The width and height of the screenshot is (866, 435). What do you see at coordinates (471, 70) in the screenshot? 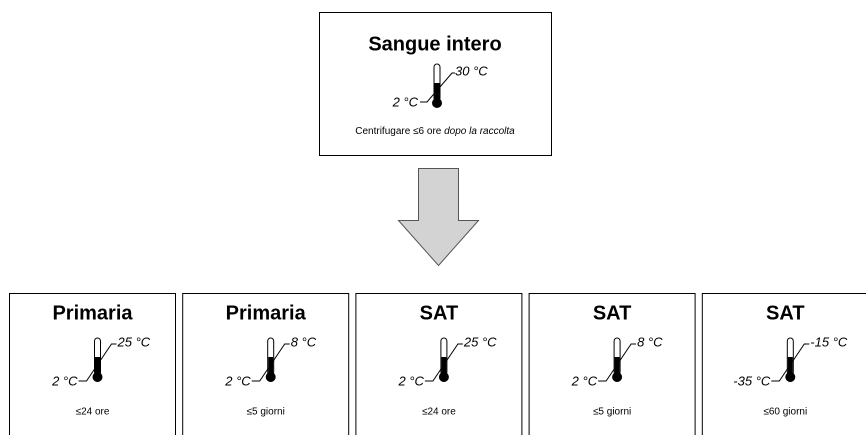
I see `temp-high: 30 °C` at bounding box center [471, 70].